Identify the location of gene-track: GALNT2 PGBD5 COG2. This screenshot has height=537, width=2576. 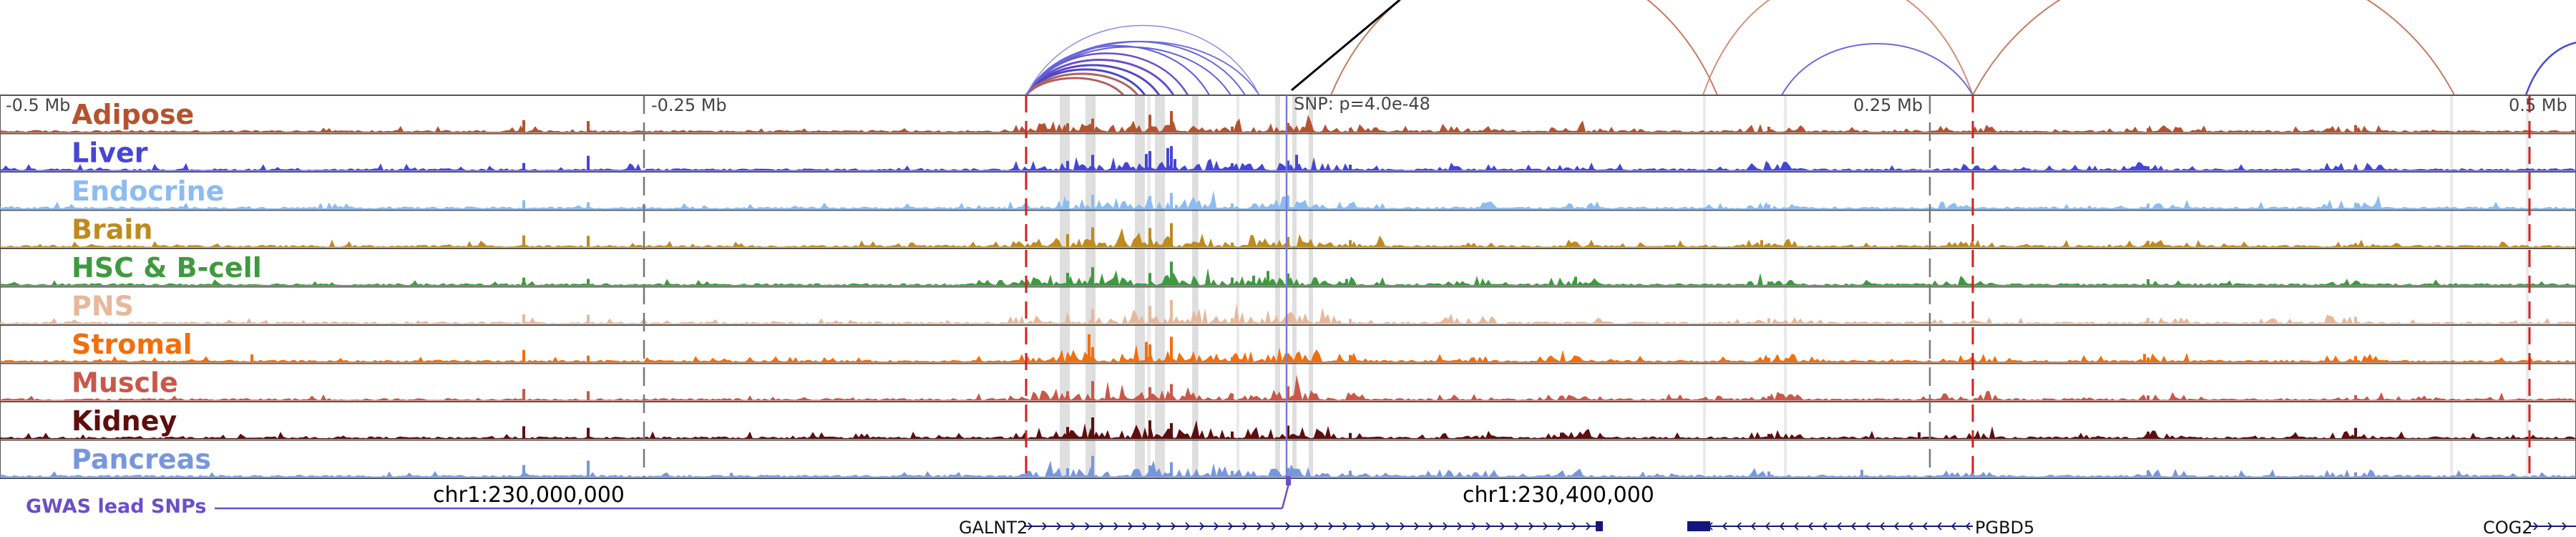
(1767, 527).